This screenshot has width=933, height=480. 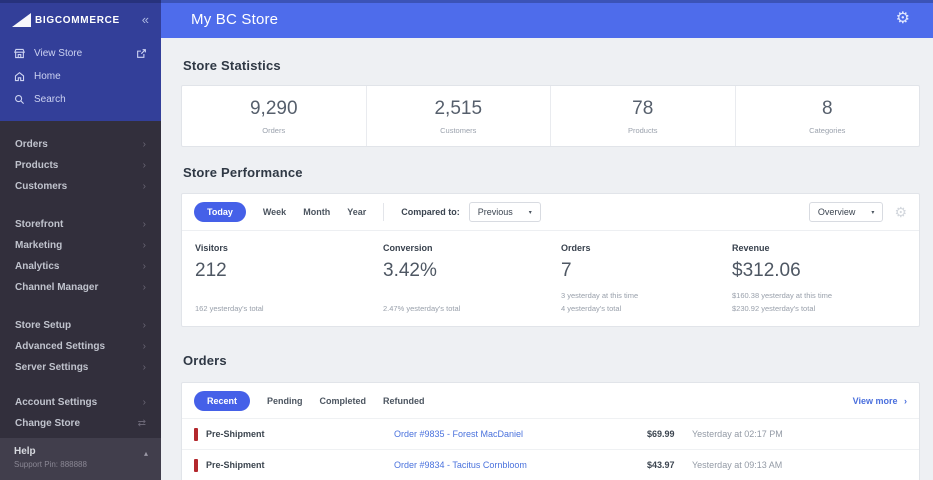 What do you see at coordinates (766, 270) in the screenshot?
I see `metric-value: $312.06` at bounding box center [766, 270].